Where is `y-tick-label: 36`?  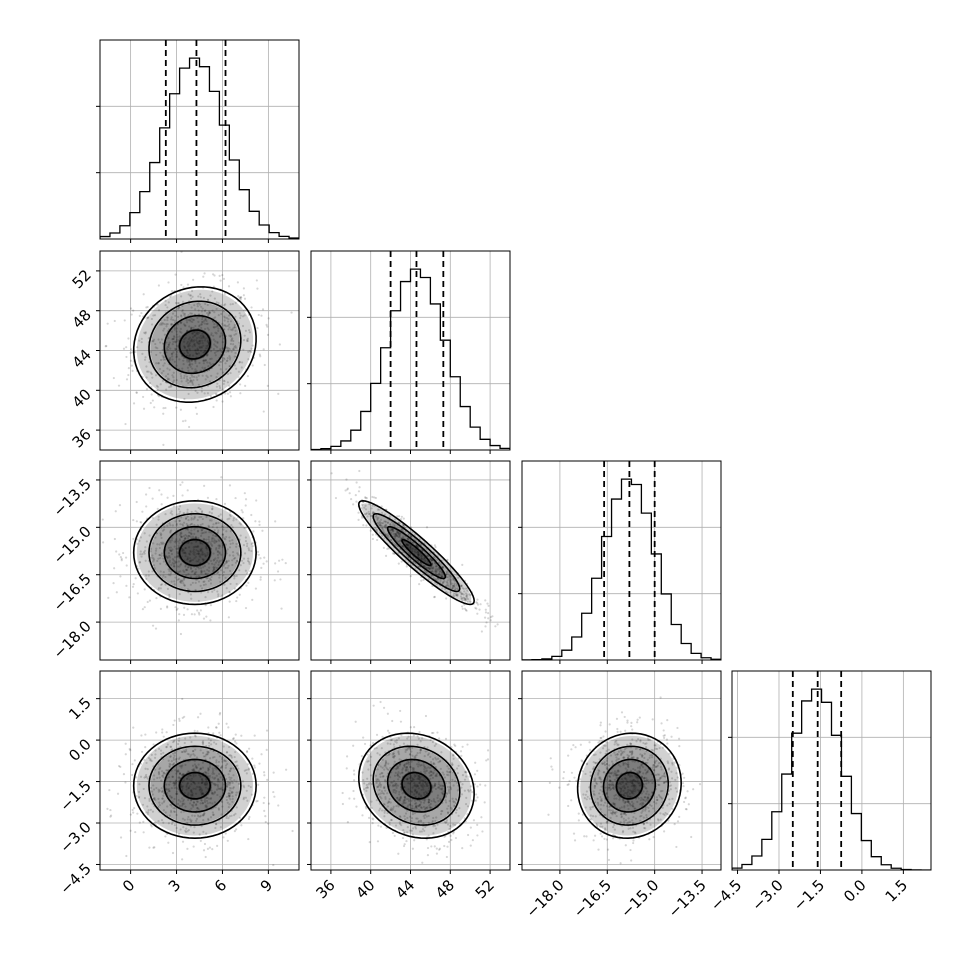 y-tick-label: 36 is located at coordinates (82, 438).